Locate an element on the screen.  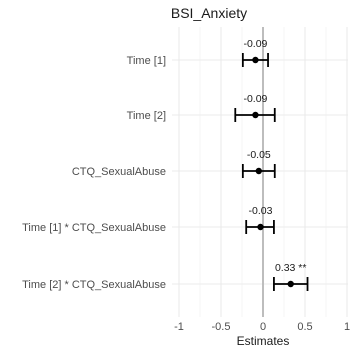
data-label: -0.05 is located at coordinates (259, 155).